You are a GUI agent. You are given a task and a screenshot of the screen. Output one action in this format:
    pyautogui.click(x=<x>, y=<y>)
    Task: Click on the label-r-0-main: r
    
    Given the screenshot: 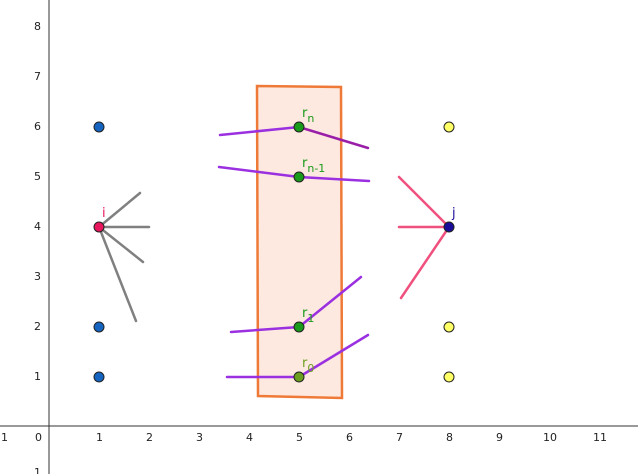 What is the action you would take?
    pyautogui.click(x=305, y=363)
    